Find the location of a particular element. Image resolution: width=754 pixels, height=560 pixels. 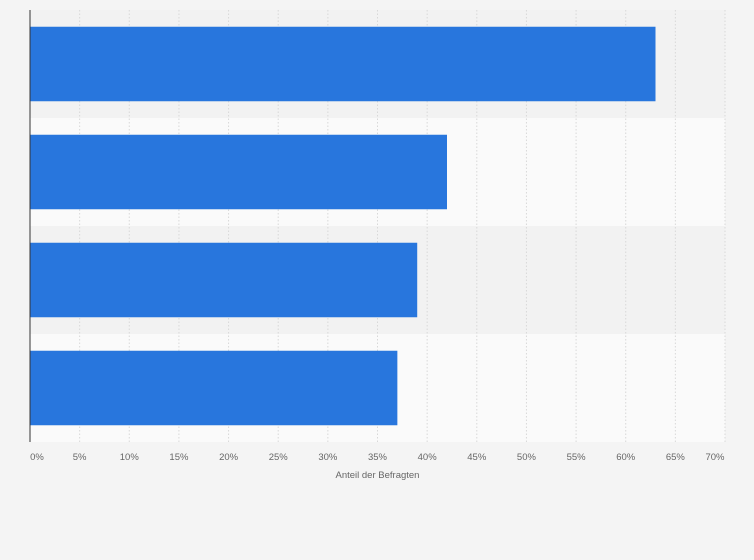

x-tick-label-5: 5% is located at coordinates (80, 457).